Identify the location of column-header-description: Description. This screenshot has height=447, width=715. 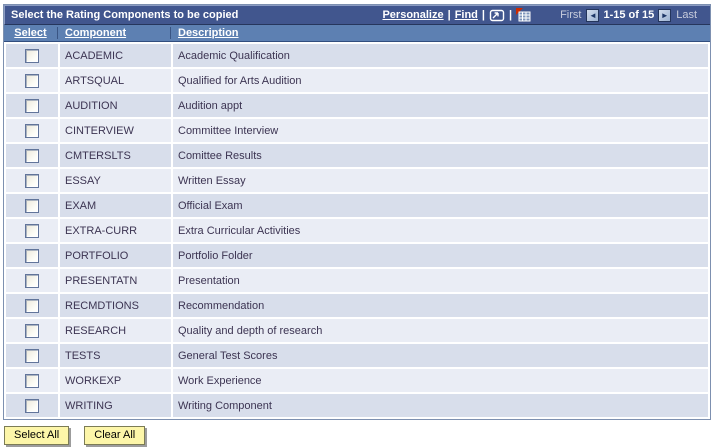
(208, 33).